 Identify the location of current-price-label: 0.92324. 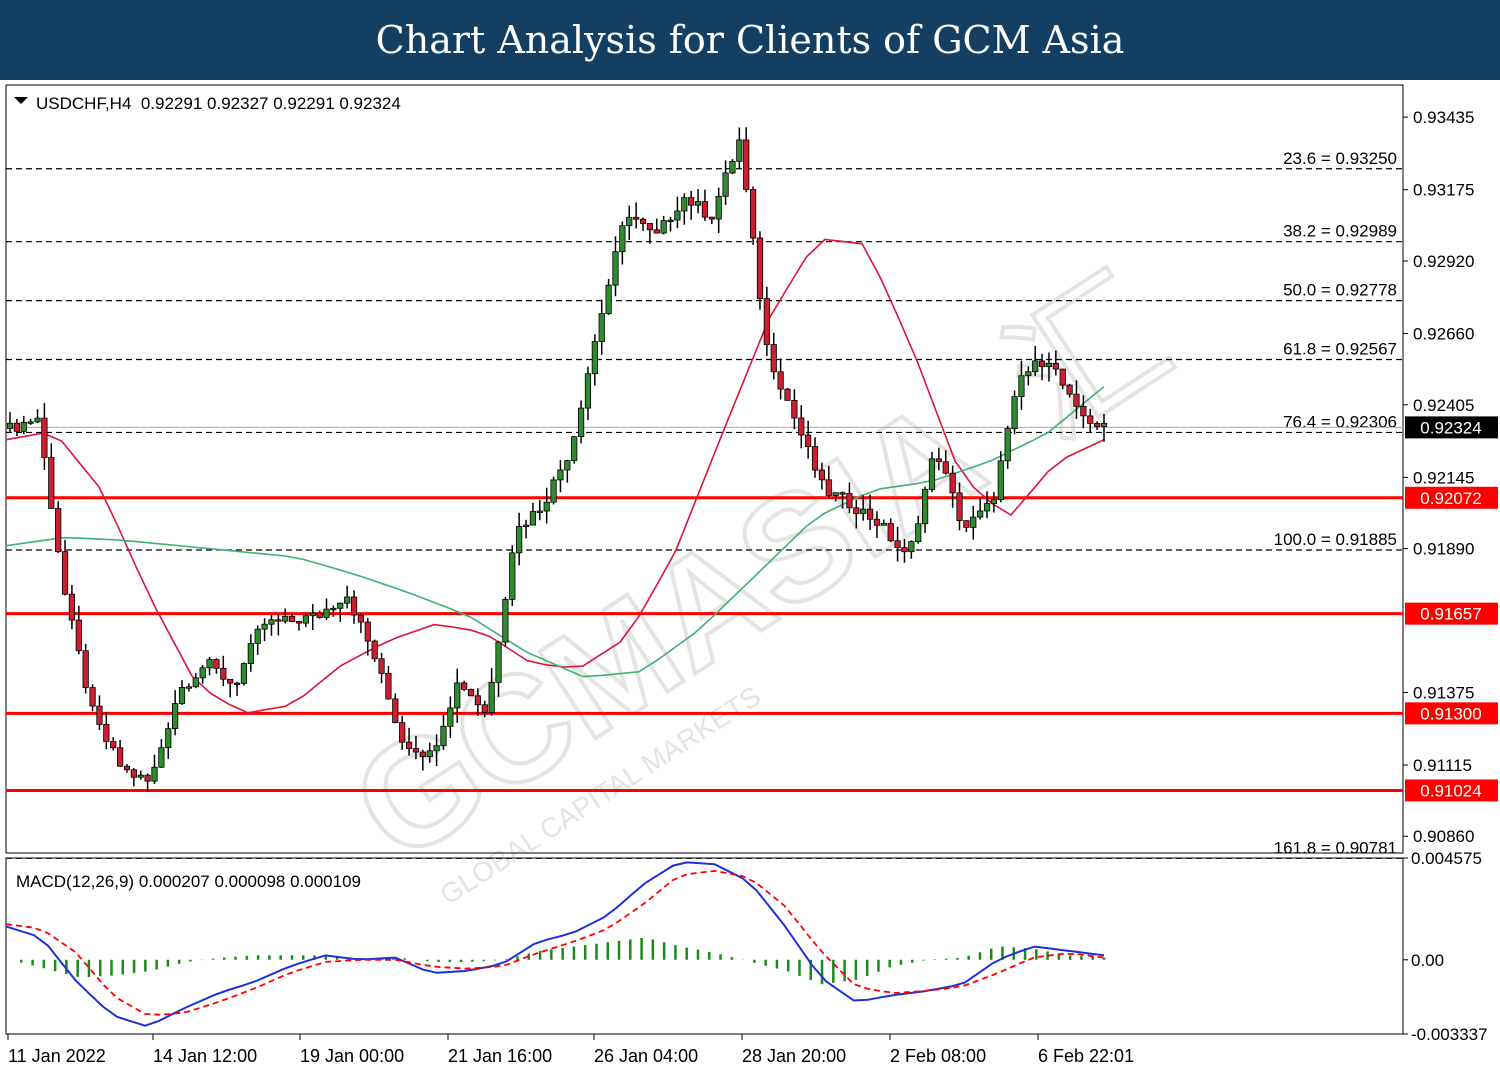
(1450, 427).